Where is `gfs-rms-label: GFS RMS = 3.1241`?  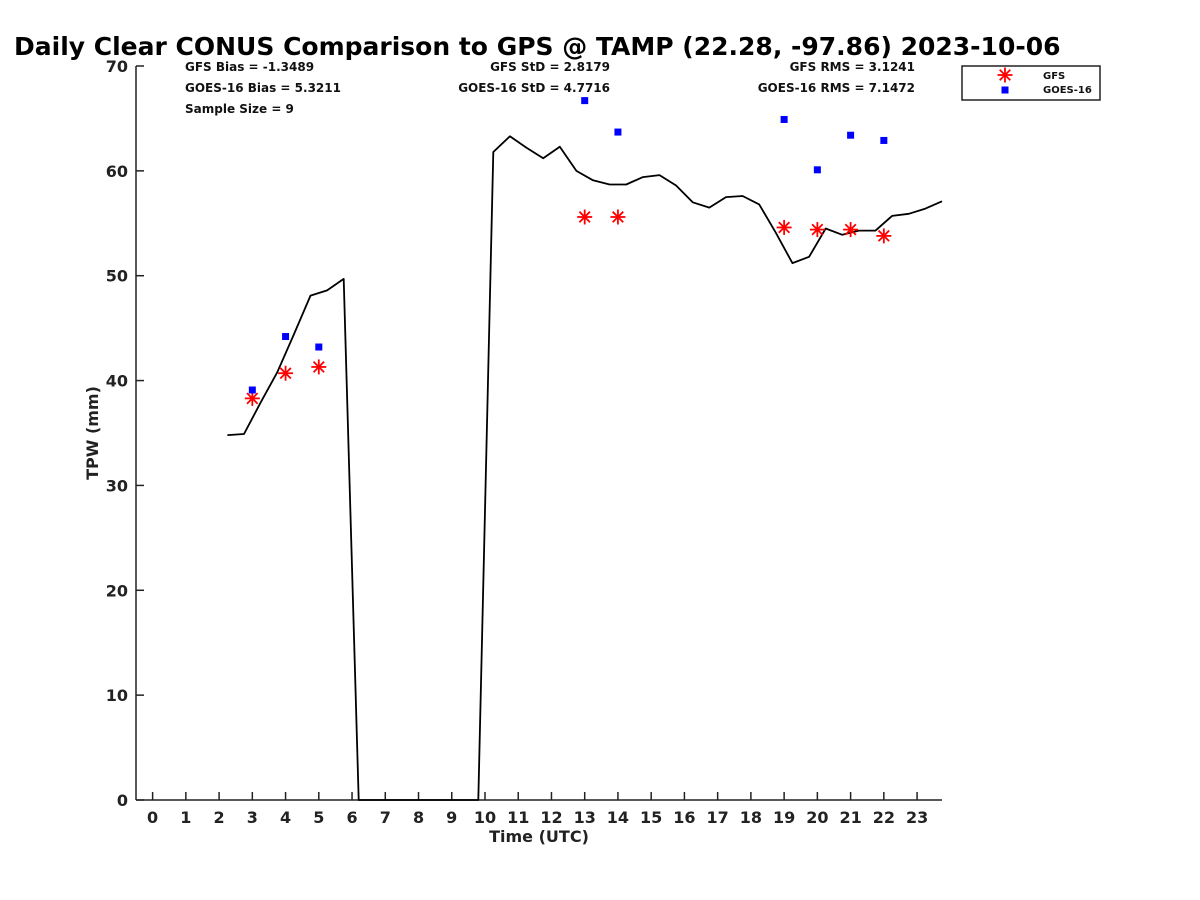 gfs-rms-label: GFS RMS = 3.1241 is located at coordinates (852, 67).